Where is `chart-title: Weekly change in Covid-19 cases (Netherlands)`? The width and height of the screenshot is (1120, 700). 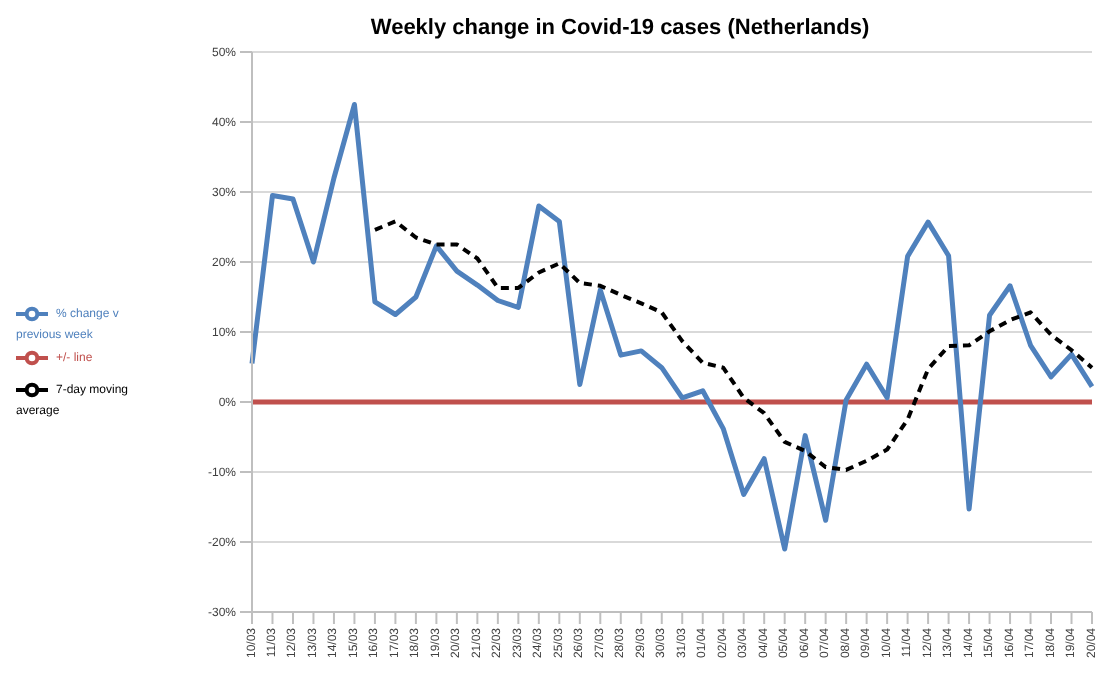 chart-title: Weekly change in Covid-19 cases (Netherlands) is located at coordinates (620, 28).